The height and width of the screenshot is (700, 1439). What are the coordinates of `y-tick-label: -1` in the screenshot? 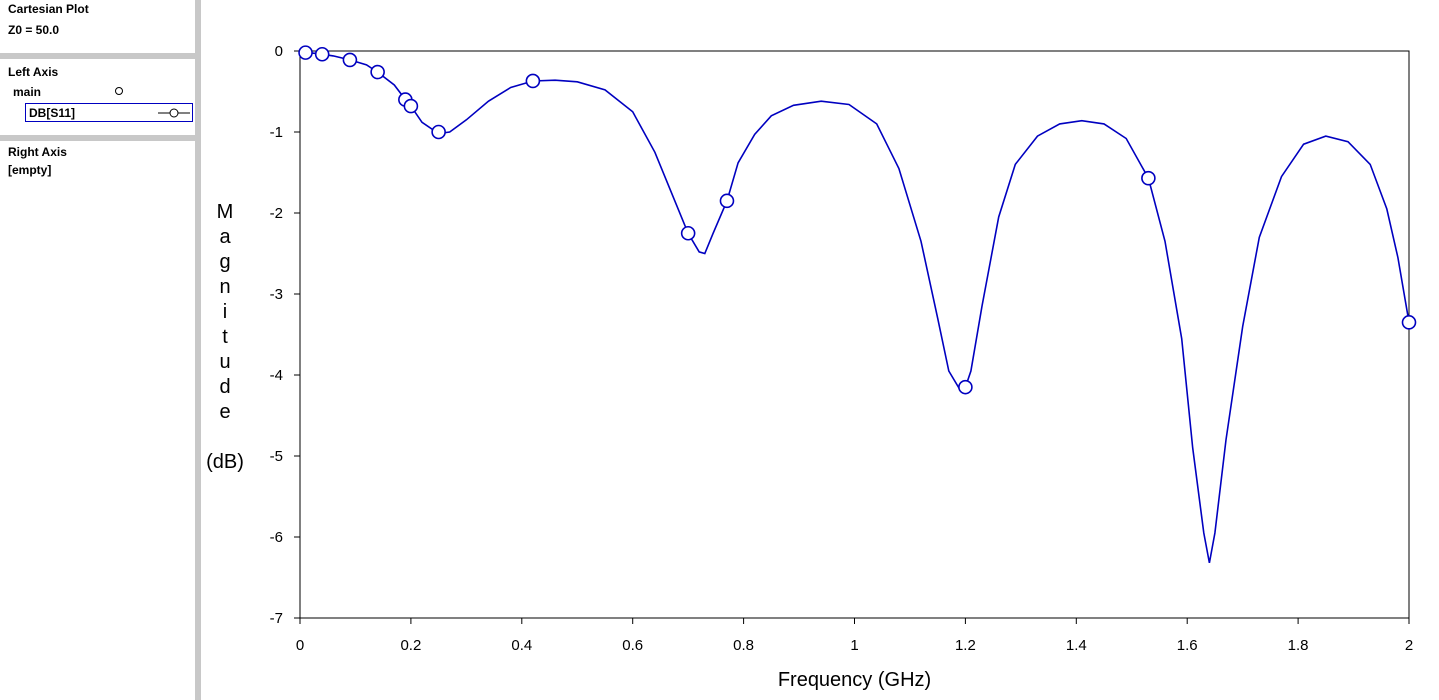 It's located at (276, 132).